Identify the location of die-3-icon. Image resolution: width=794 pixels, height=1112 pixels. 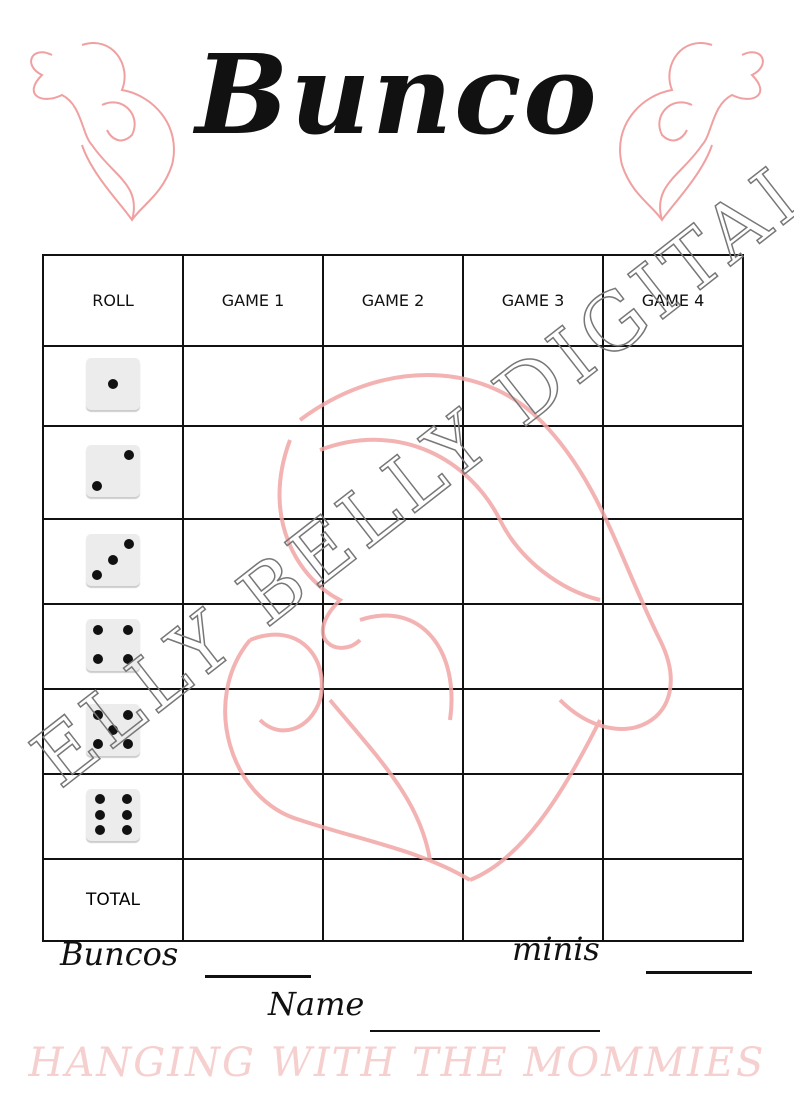
(113, 559).